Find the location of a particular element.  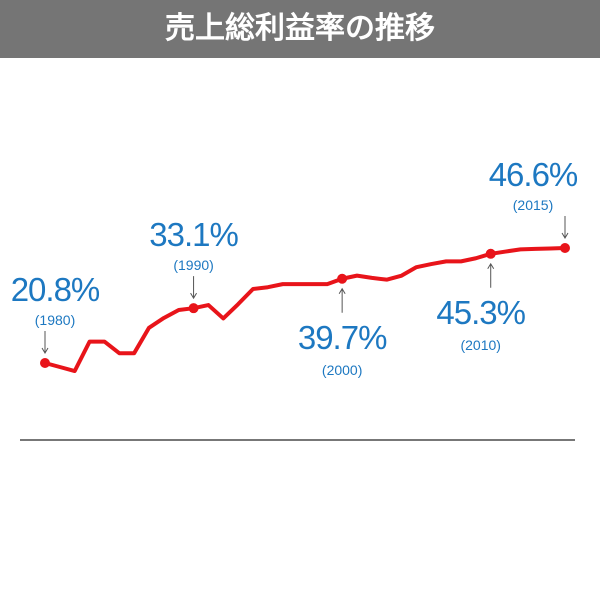

value-label: 33.1% is located at coordinates (193, 234).